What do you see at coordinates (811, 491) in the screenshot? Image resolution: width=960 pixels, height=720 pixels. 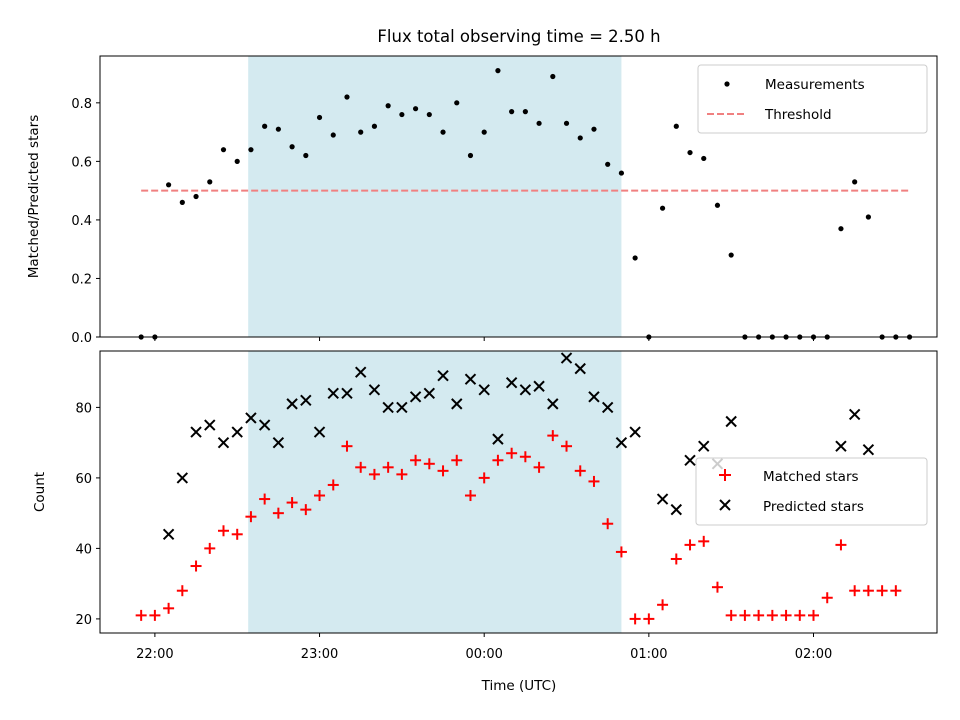 I see `bottom-legend: Matched stars Predicted stars` at bounding box center [811, 491].